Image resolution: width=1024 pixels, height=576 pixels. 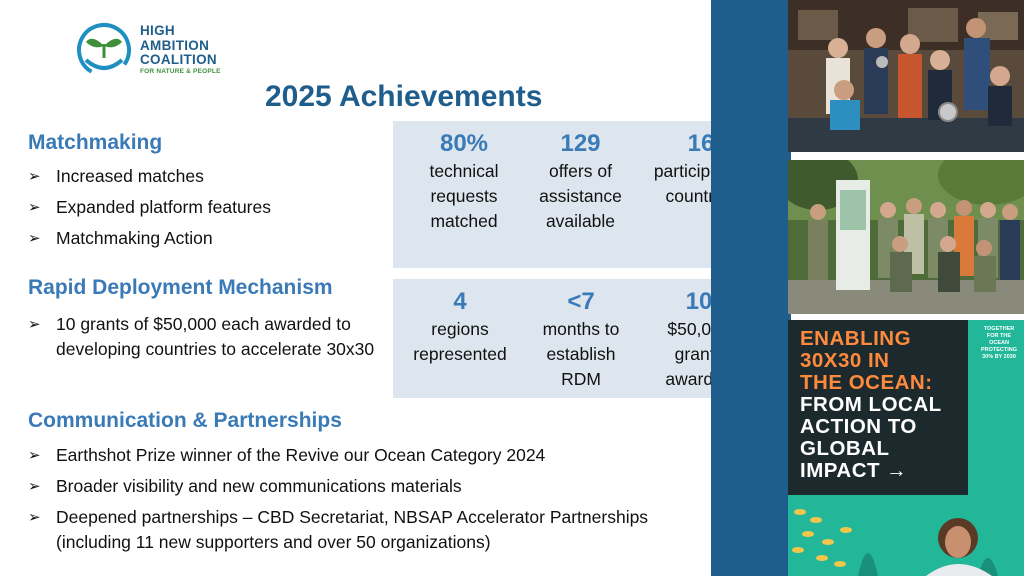 What do you see at coordinates (208, 176) in the screenshot?
I see `list-item: ➢ Increased matches` at bounding box center [208, 176].